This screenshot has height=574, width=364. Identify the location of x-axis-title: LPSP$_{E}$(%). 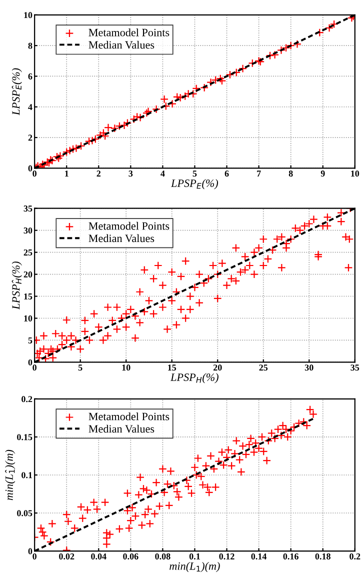
(194, 184).